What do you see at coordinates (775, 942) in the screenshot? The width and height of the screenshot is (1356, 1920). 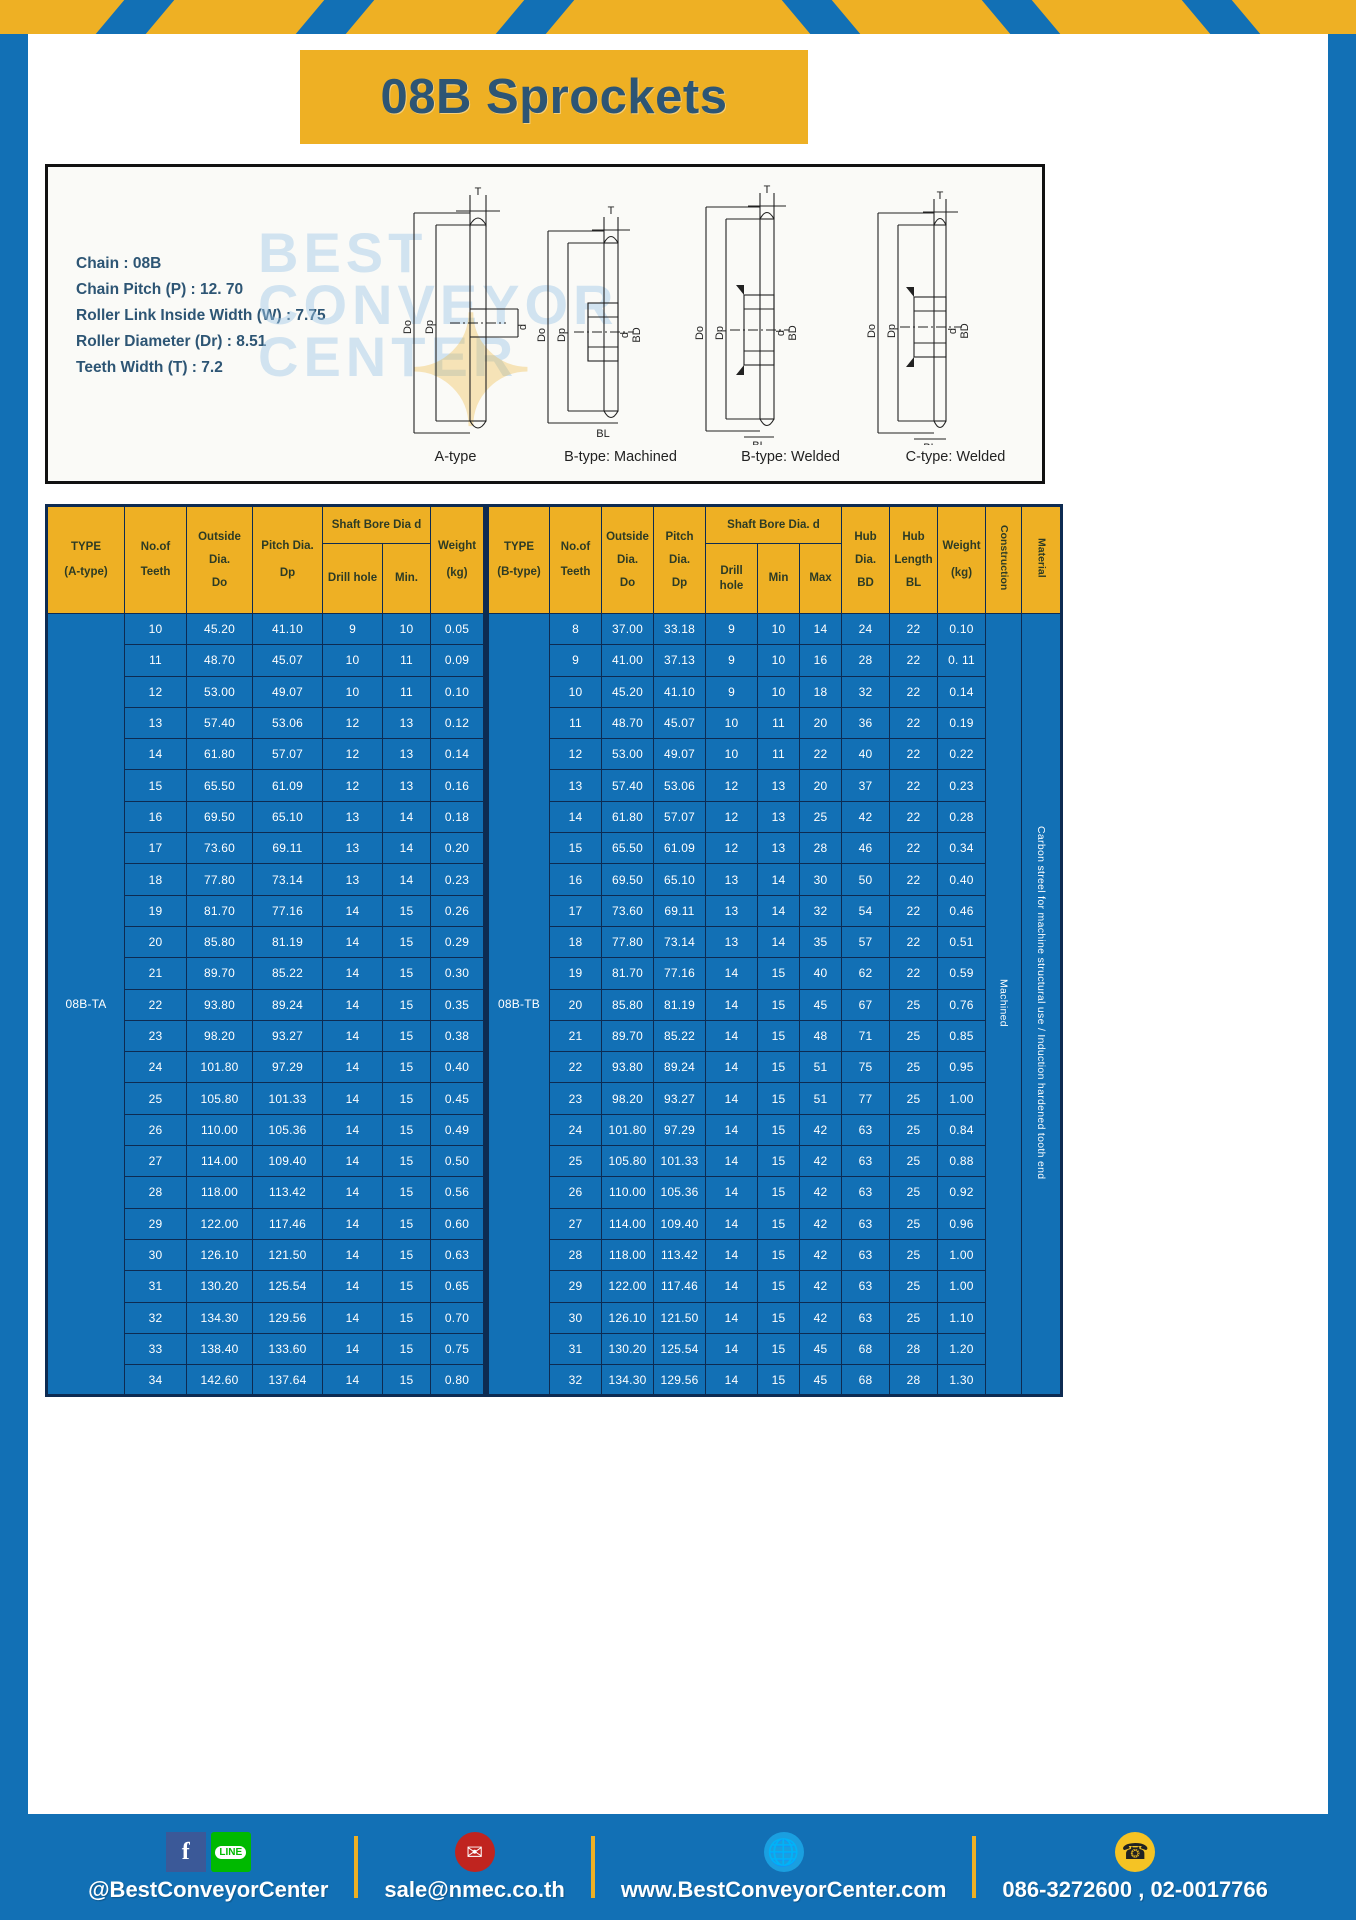 I see `table-row: 18 77.80 73.14 13 14 35 57 22 0.51` at bounding box center [775, 942].